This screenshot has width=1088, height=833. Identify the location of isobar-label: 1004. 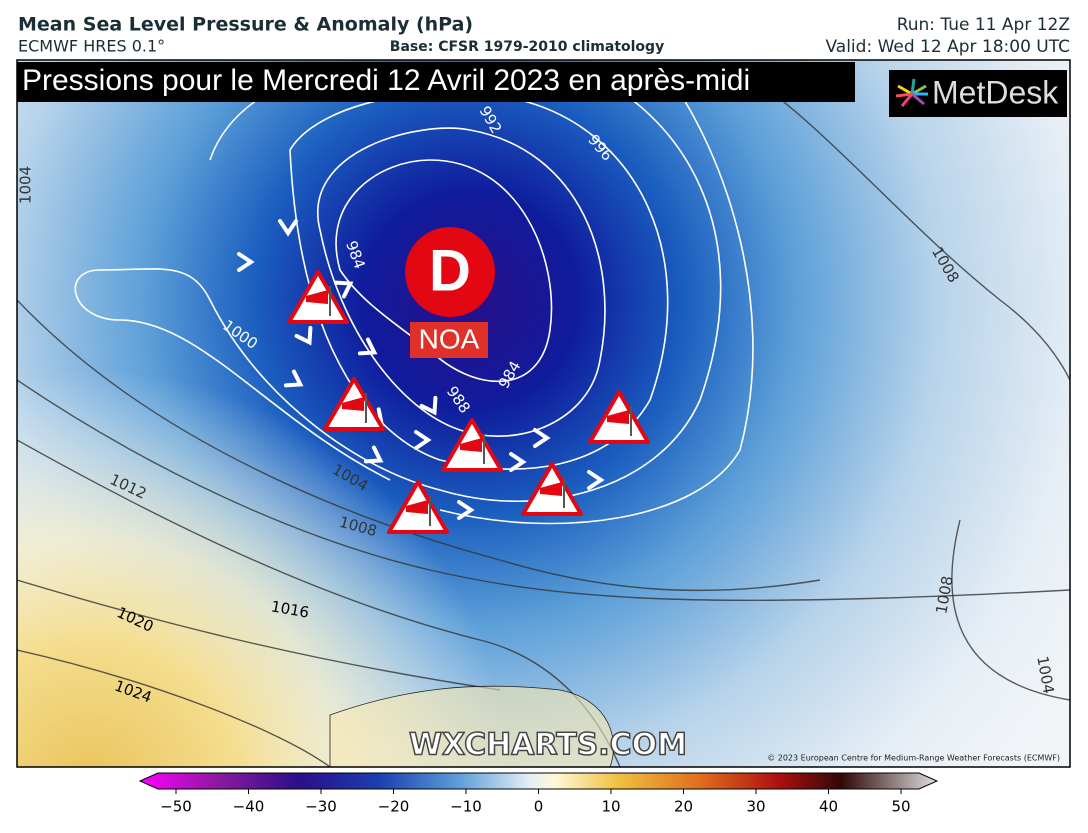
(26, 185).